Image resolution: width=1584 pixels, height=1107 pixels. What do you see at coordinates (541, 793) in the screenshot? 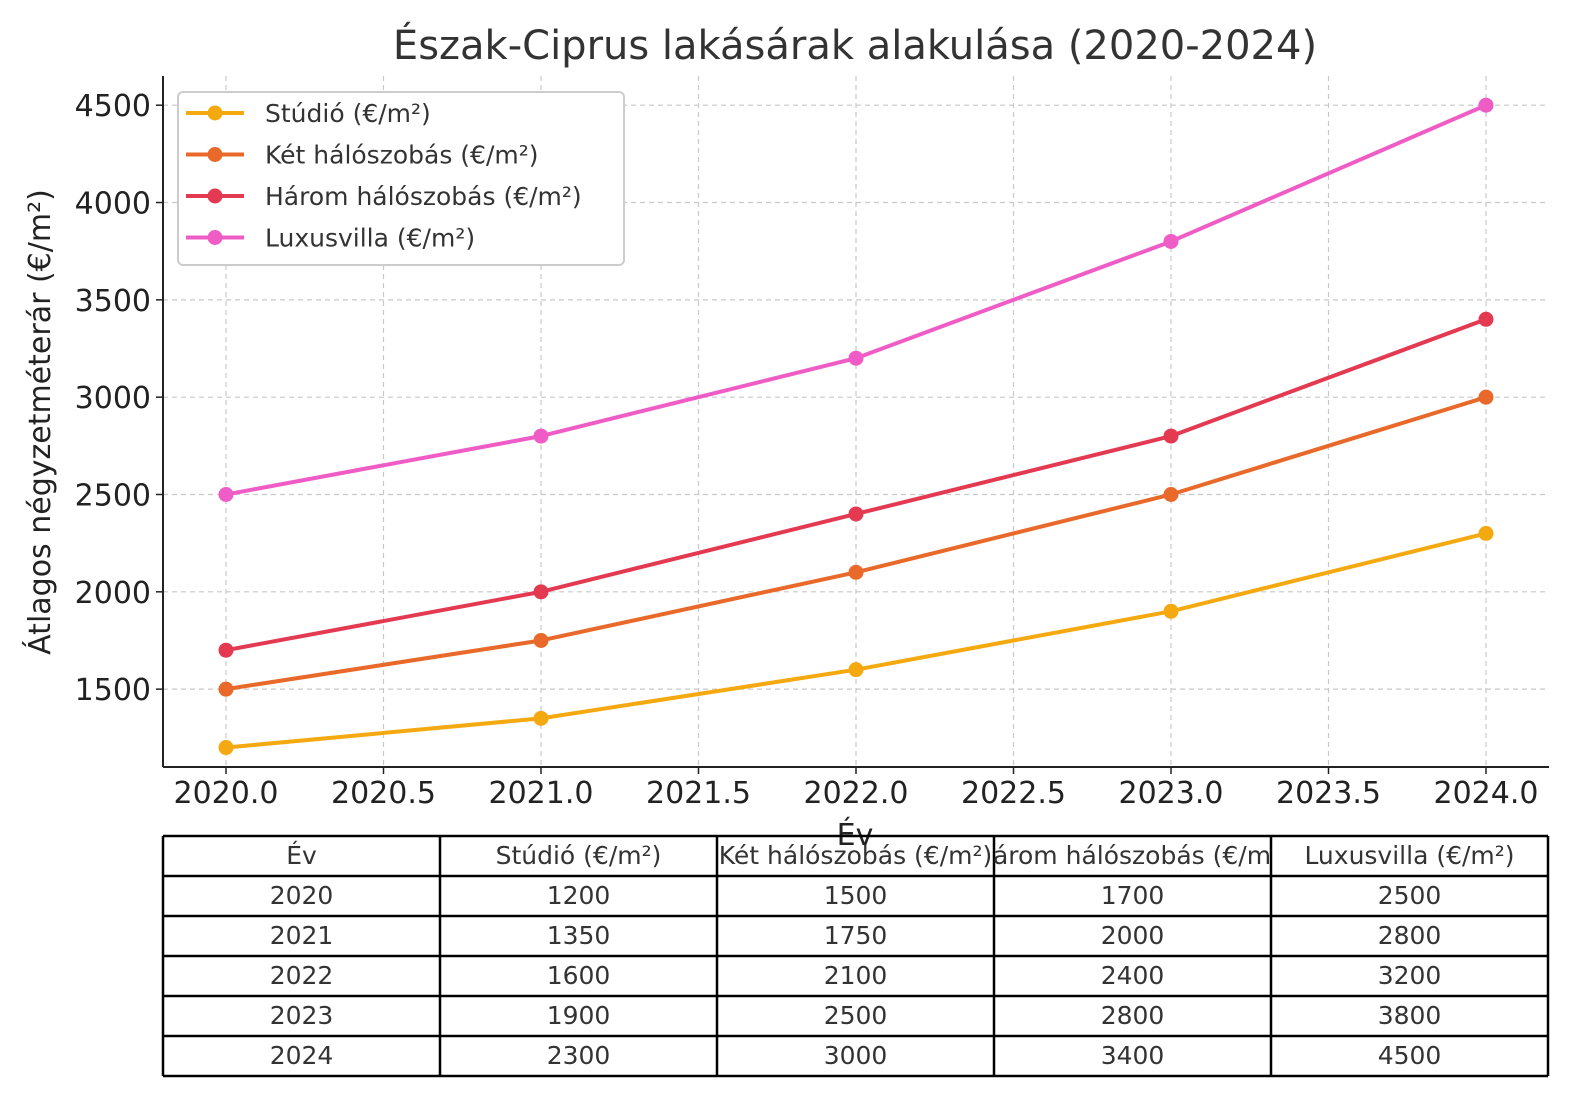
I see `x-tick-label: 2021.0` at bounding box center [541, 793].